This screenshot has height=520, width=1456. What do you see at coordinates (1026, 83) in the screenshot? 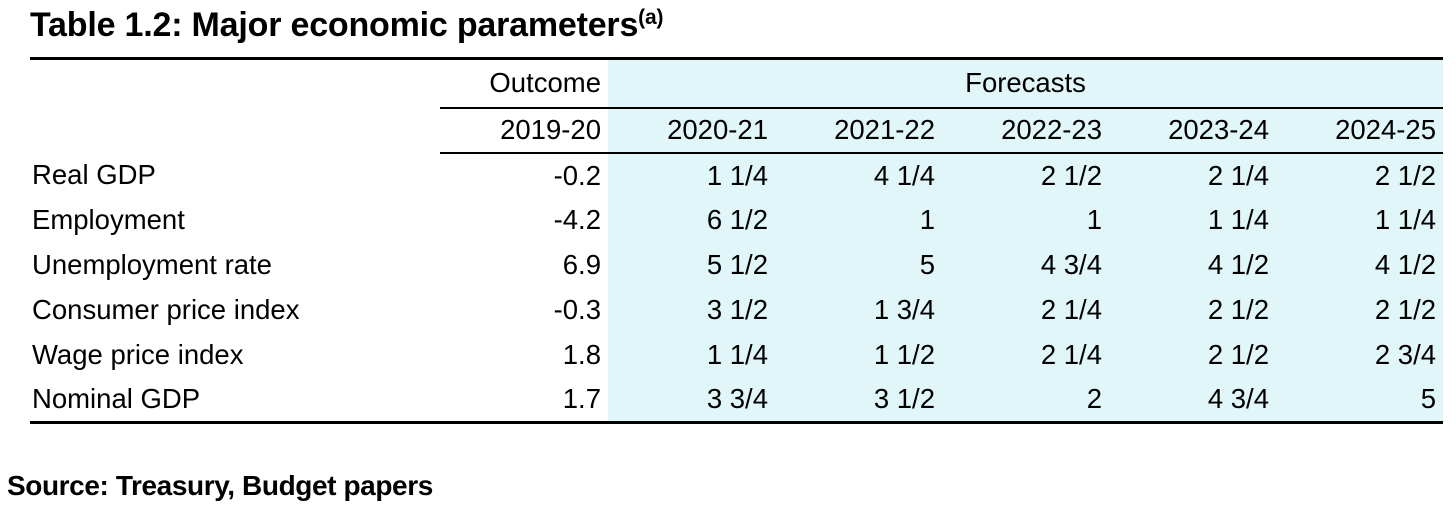
I see `header-forecasts: Forecasts` at bounding box center [1026, 83].